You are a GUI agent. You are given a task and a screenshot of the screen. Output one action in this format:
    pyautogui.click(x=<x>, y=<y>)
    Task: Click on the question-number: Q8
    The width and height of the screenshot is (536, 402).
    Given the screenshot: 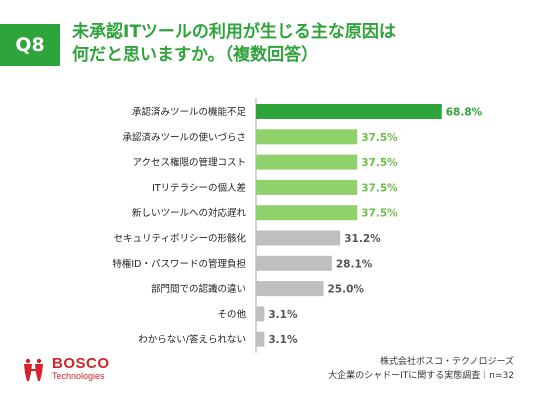 What is the action you would take?
    pyautogui.click(x=30, y=45)
    